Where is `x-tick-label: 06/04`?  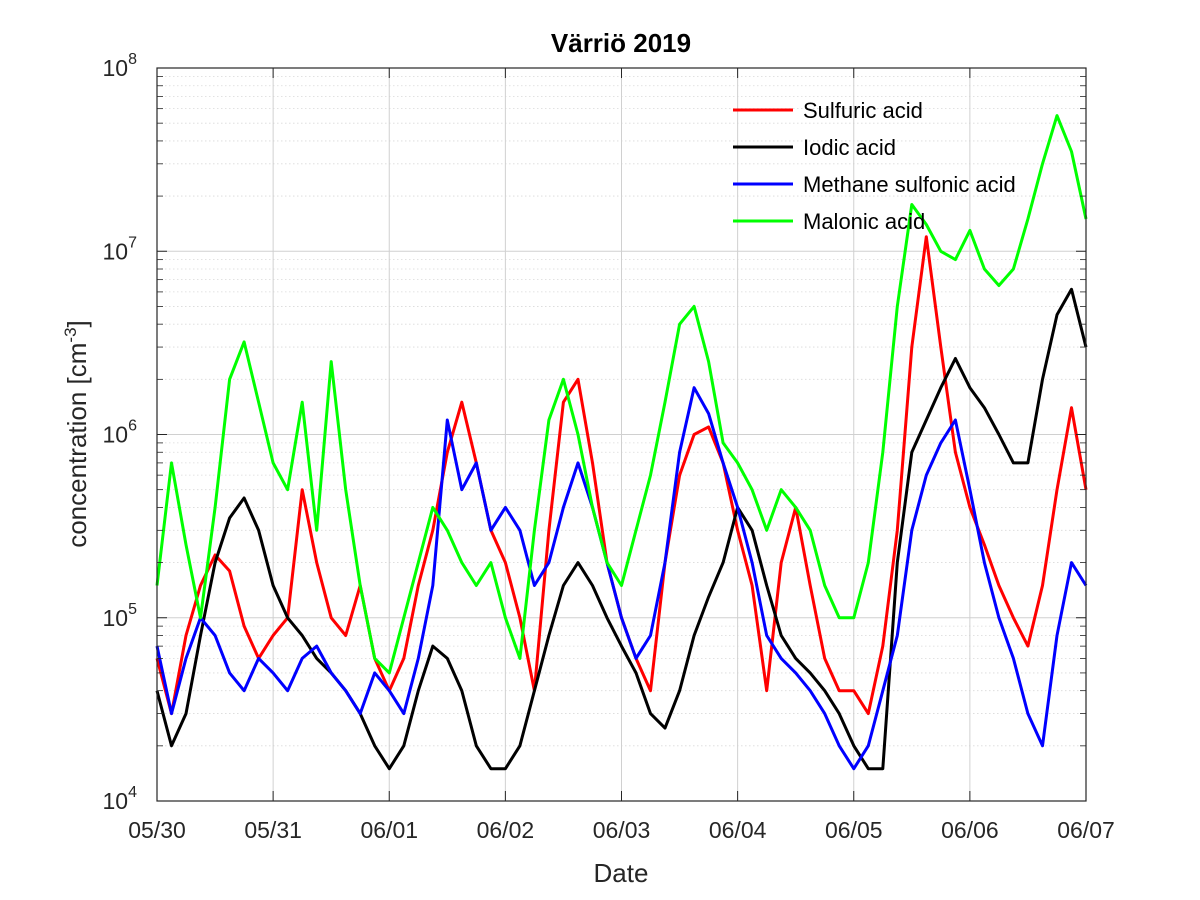 x-tick-label: 06/04 is located at coordinates (738, 830).